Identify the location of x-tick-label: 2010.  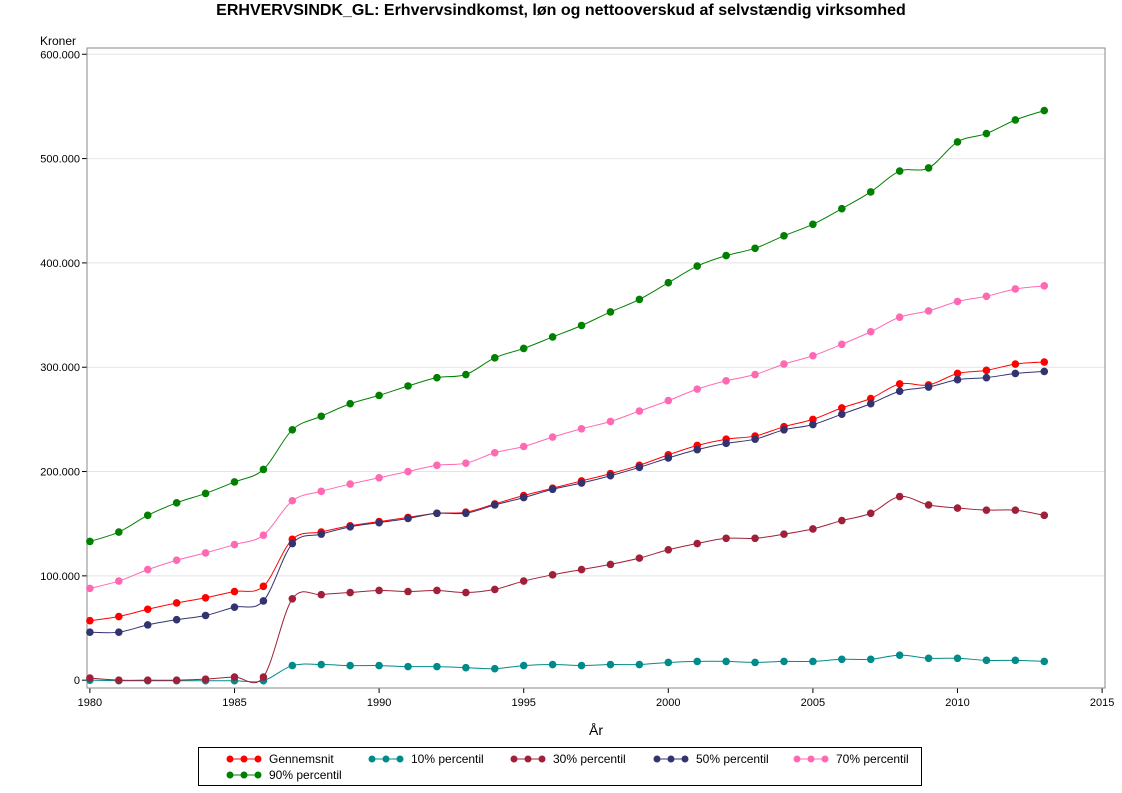
(957, 703).